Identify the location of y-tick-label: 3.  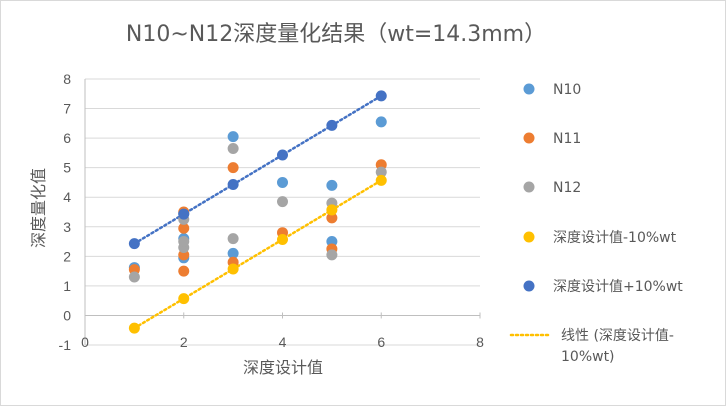
(67, 227).